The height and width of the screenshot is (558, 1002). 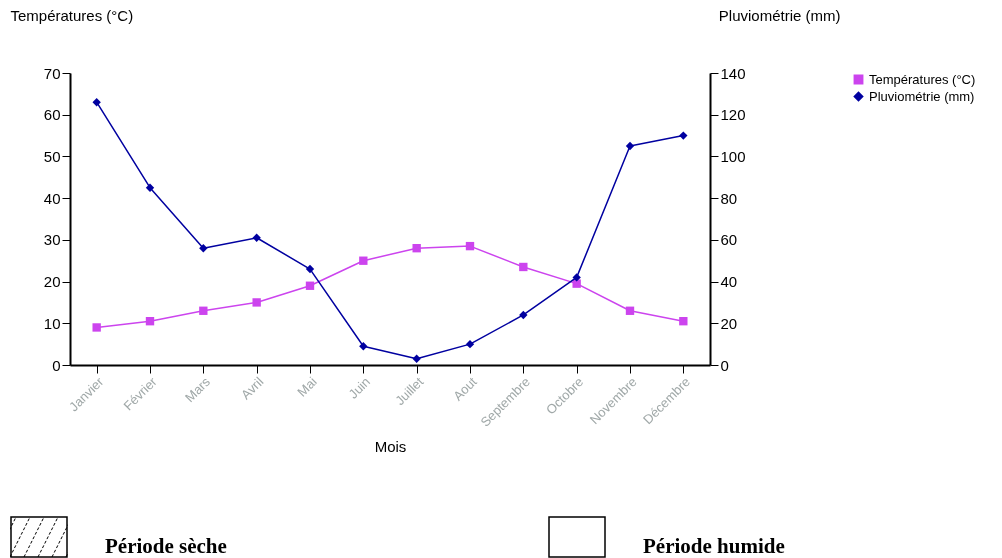 What do you see at coordinates (733, 156) in the screenshot?
I see `y2-tick-label: 100` at bounding box center [733, 156].